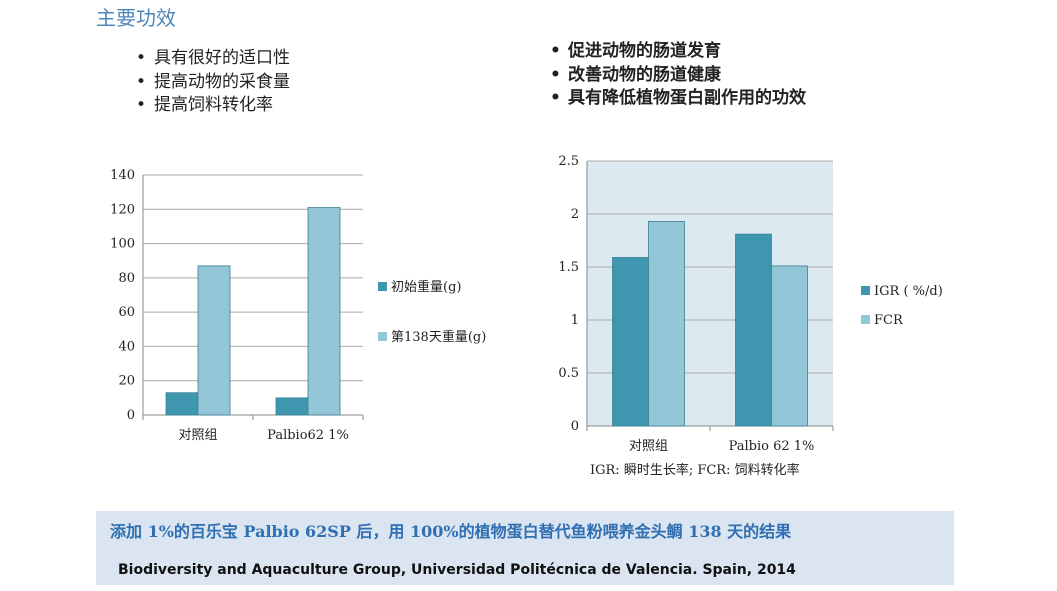 The image size is (1057, 591). I want to click on y-tick-label: 140, so click(122, 175).